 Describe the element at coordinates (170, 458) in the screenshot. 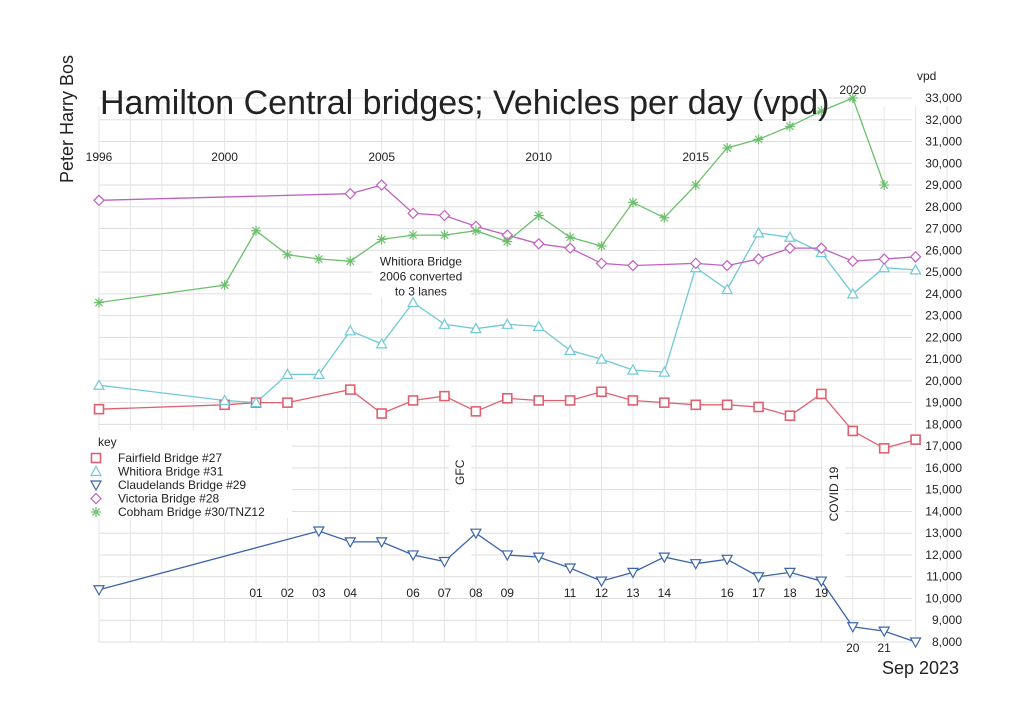

I see `legend-label: Fairfield Bridge #27` at that location.